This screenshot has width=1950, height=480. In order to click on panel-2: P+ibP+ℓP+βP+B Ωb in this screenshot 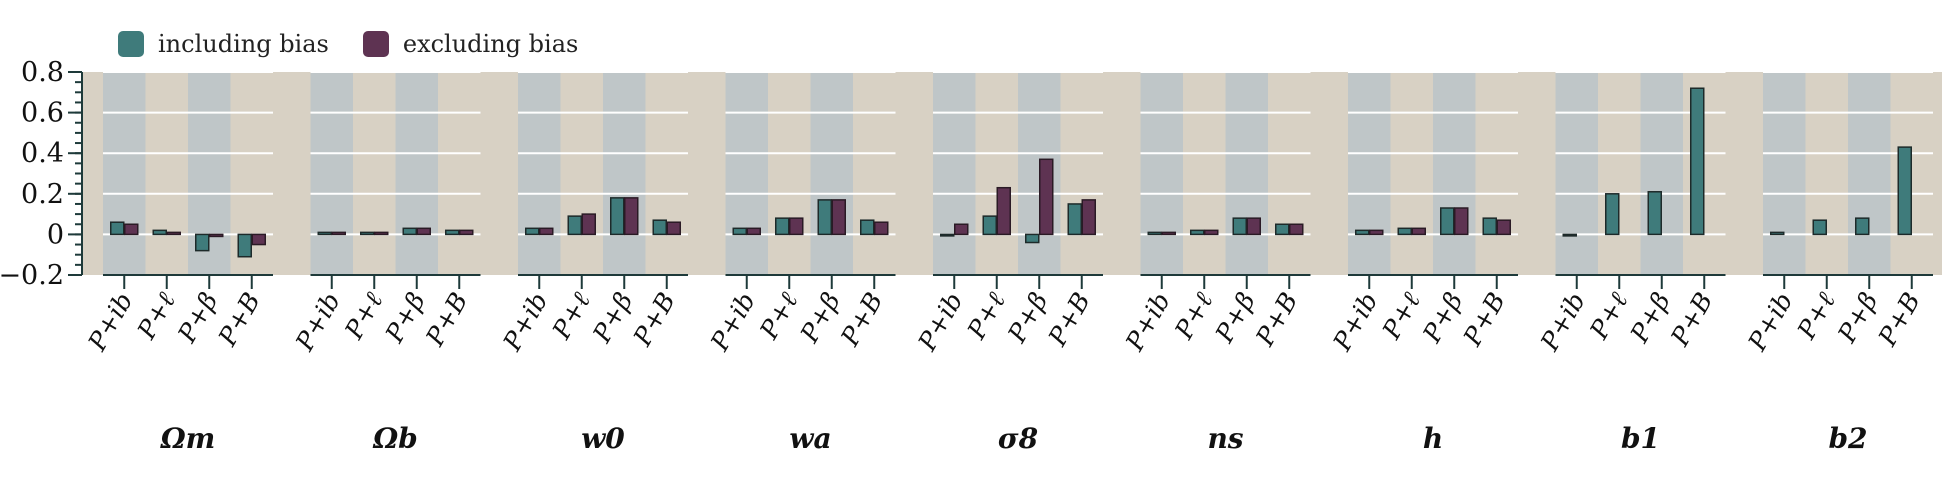, I will do `click(385, 263)`.